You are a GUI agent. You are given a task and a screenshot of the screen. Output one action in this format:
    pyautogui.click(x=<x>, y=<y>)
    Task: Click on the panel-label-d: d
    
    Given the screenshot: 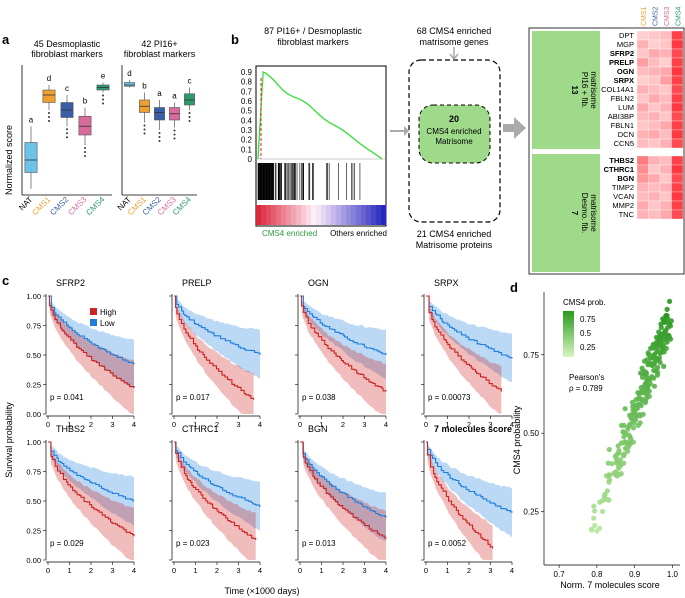 What is the action you would take?
    pyautogui.click(x=514, y=287)
    